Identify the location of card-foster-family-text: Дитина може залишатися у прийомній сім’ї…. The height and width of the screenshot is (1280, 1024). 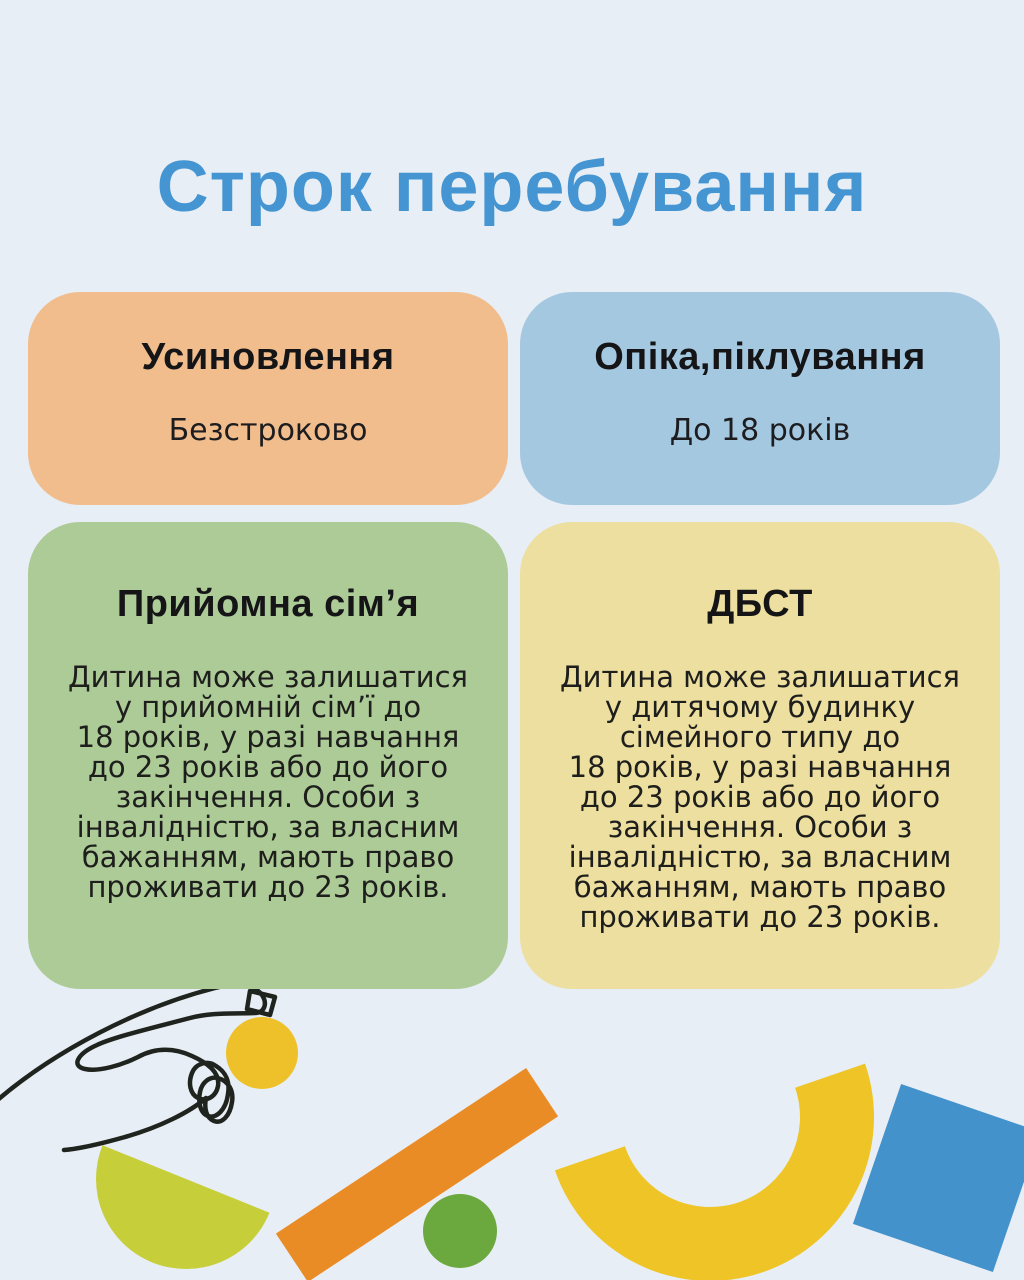
(267, 782).